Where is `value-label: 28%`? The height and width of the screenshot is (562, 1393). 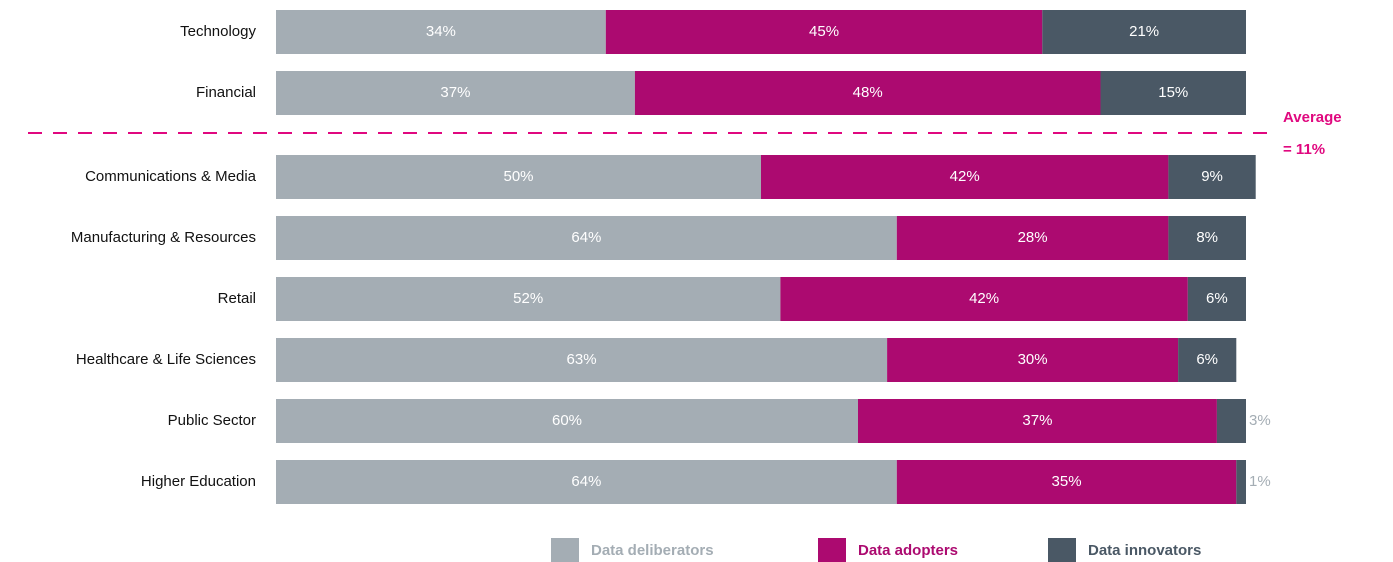
value-label: 28% is located at coordinates (1033, 237).